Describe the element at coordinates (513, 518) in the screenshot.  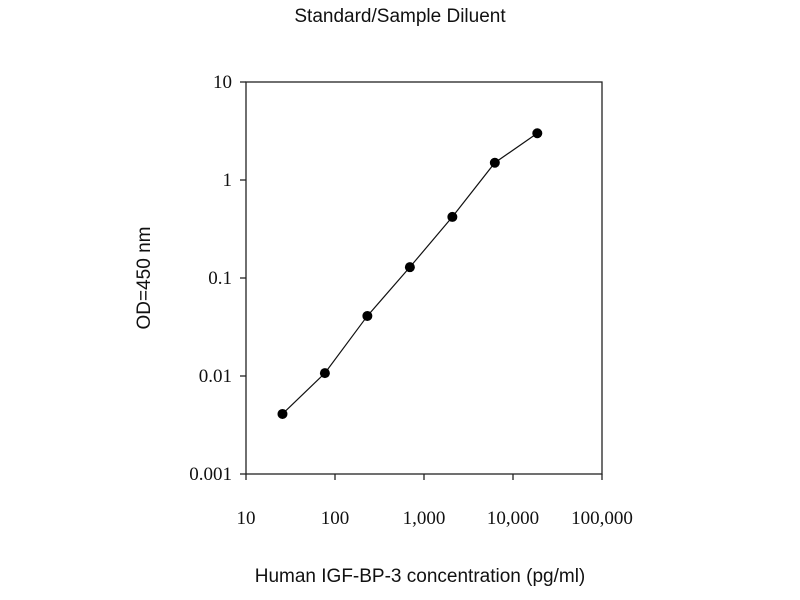
I see `x-tick-label: 10,000` at that location.